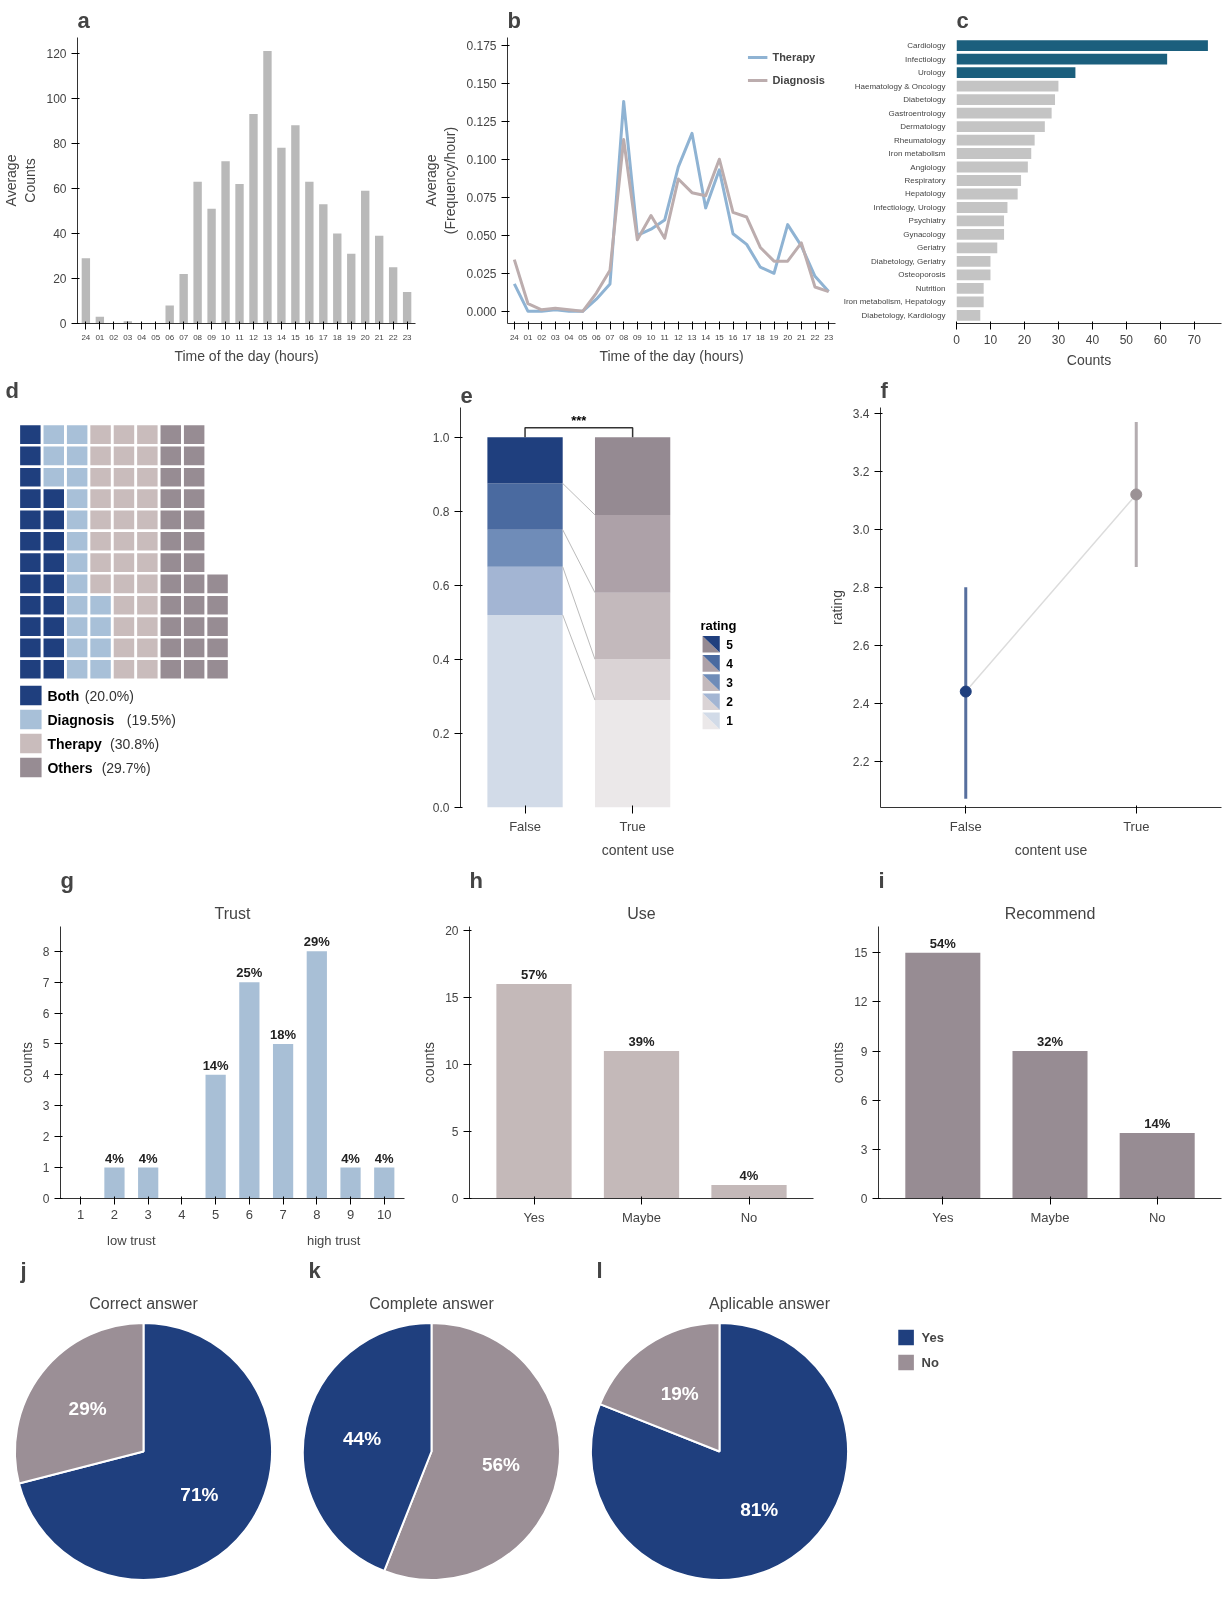 This screenshot has width=1226, height=1604. What do you see at coordinates (46, 951) in the screenshot?
I see `y-tick-label: 8` at bounding box center [46, 951].